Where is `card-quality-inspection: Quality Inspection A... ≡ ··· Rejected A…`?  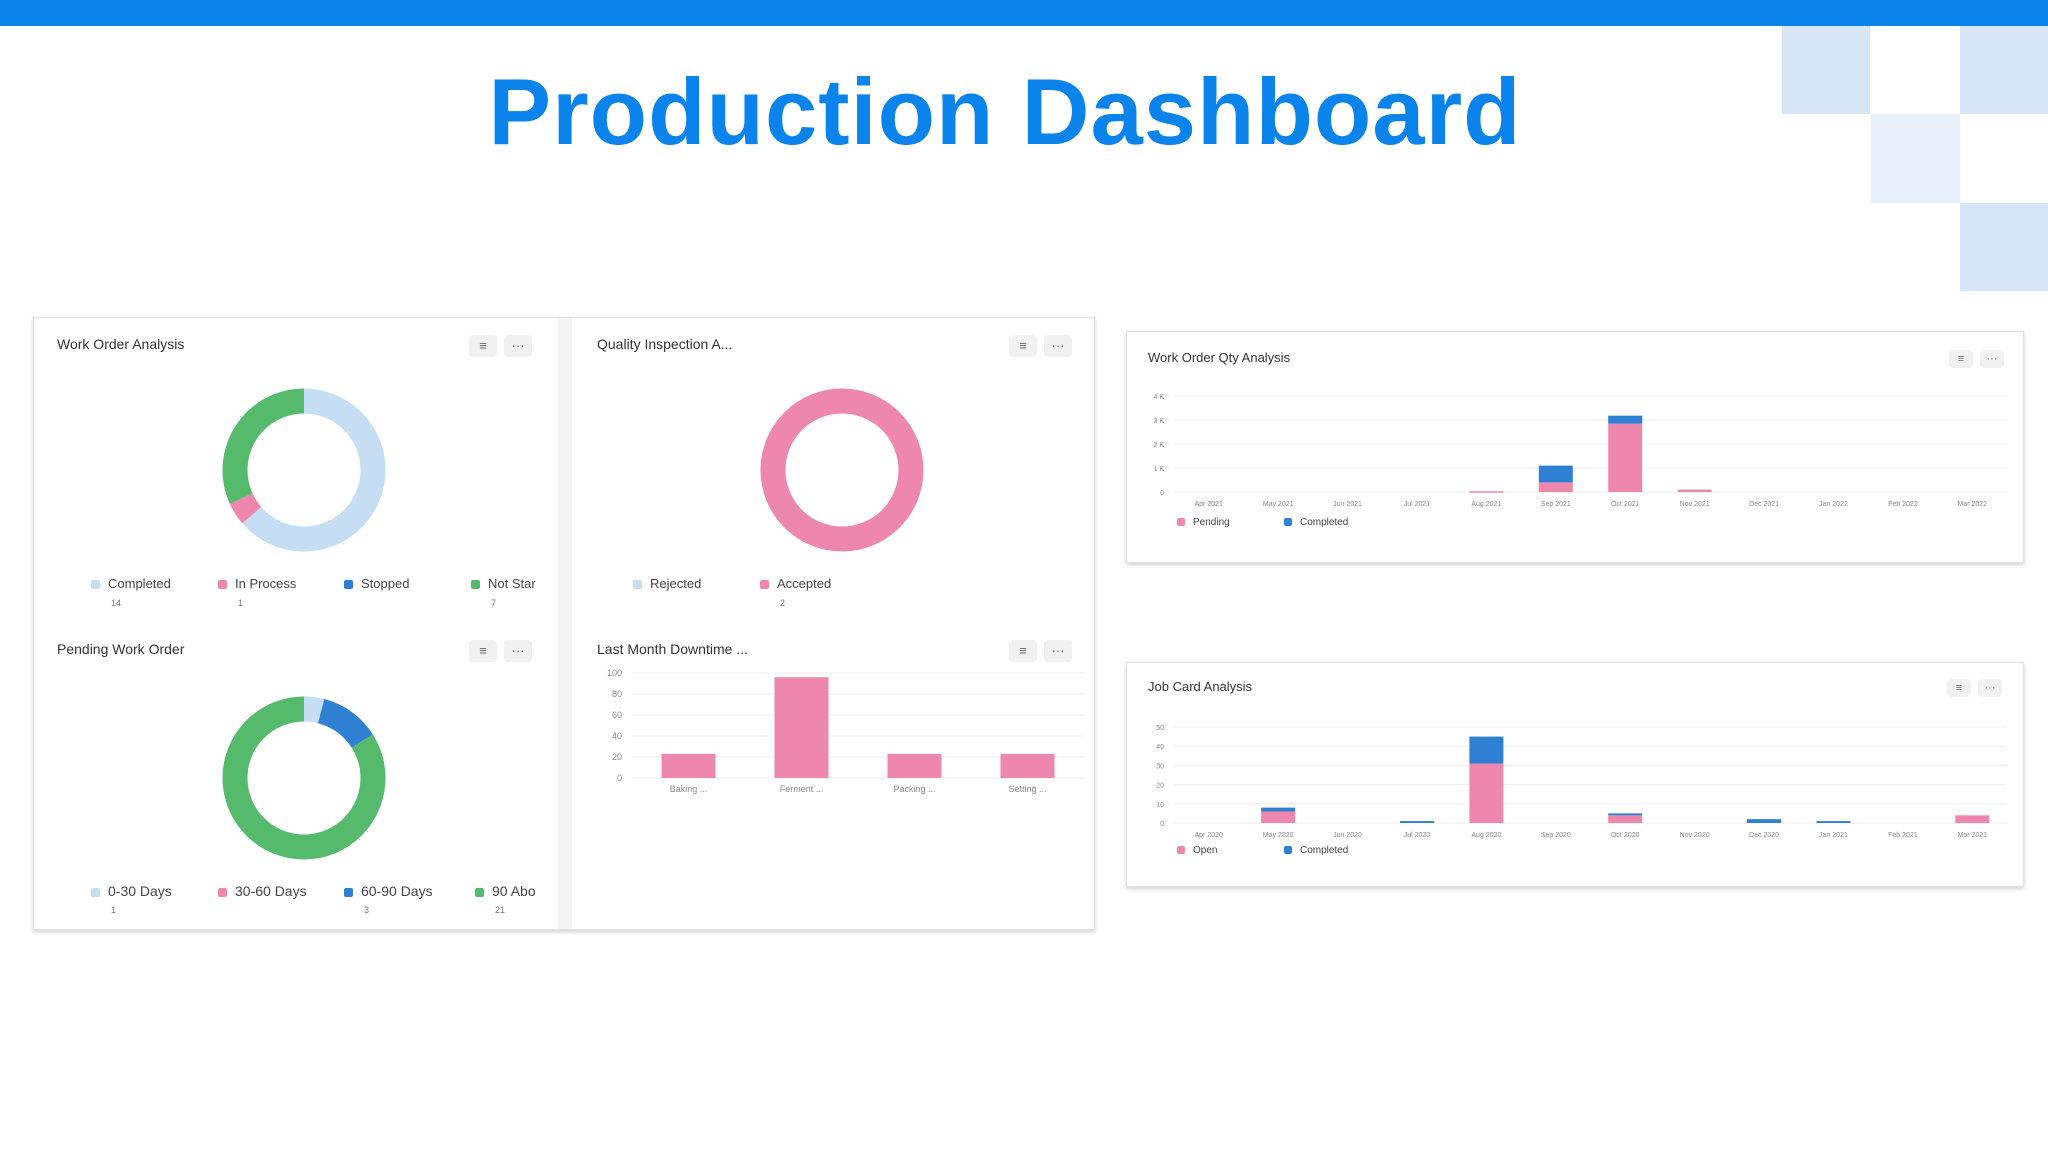 card-quality-inspection: Quality Inspection A... ≡ ··· Rejected A… is located at coordinates (833, 470).